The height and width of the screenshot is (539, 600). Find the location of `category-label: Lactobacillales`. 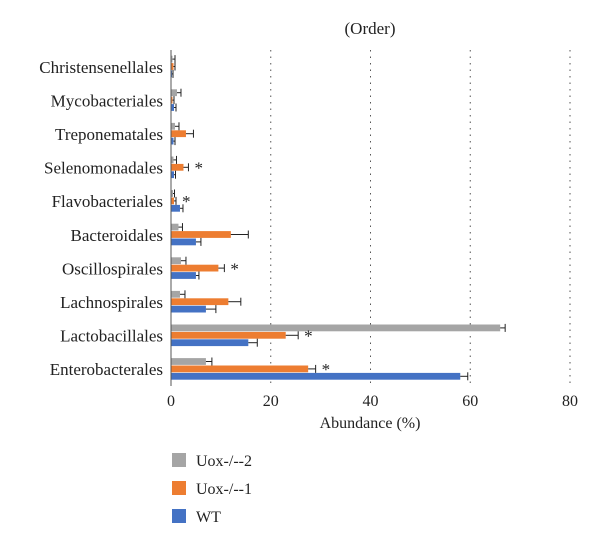

category-label: Lactobacillales is located at coordinates (111, 336).